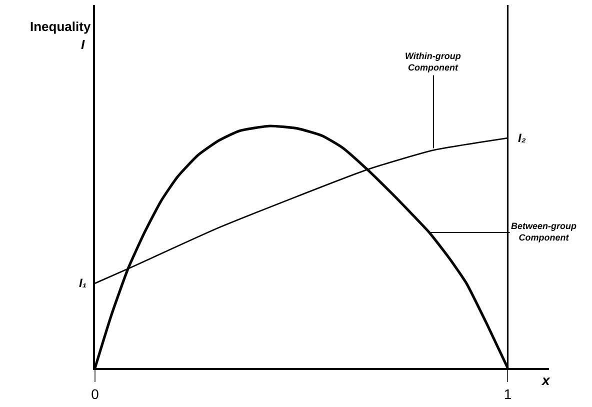 The width and height of the screenshot is (592, 407). What do you see at coordinates (433, 62) in the screenshot?
I see `annotation: Within-group Component` at bounding box center [433, 62].